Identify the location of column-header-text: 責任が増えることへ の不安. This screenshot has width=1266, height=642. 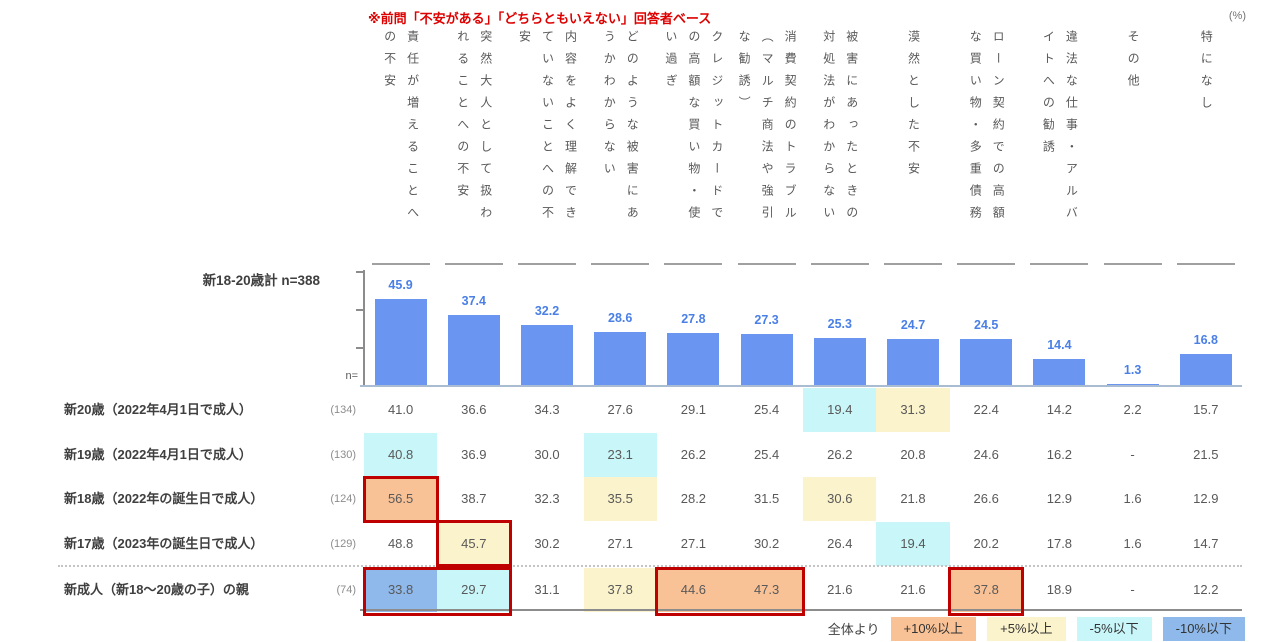
(401, 129).